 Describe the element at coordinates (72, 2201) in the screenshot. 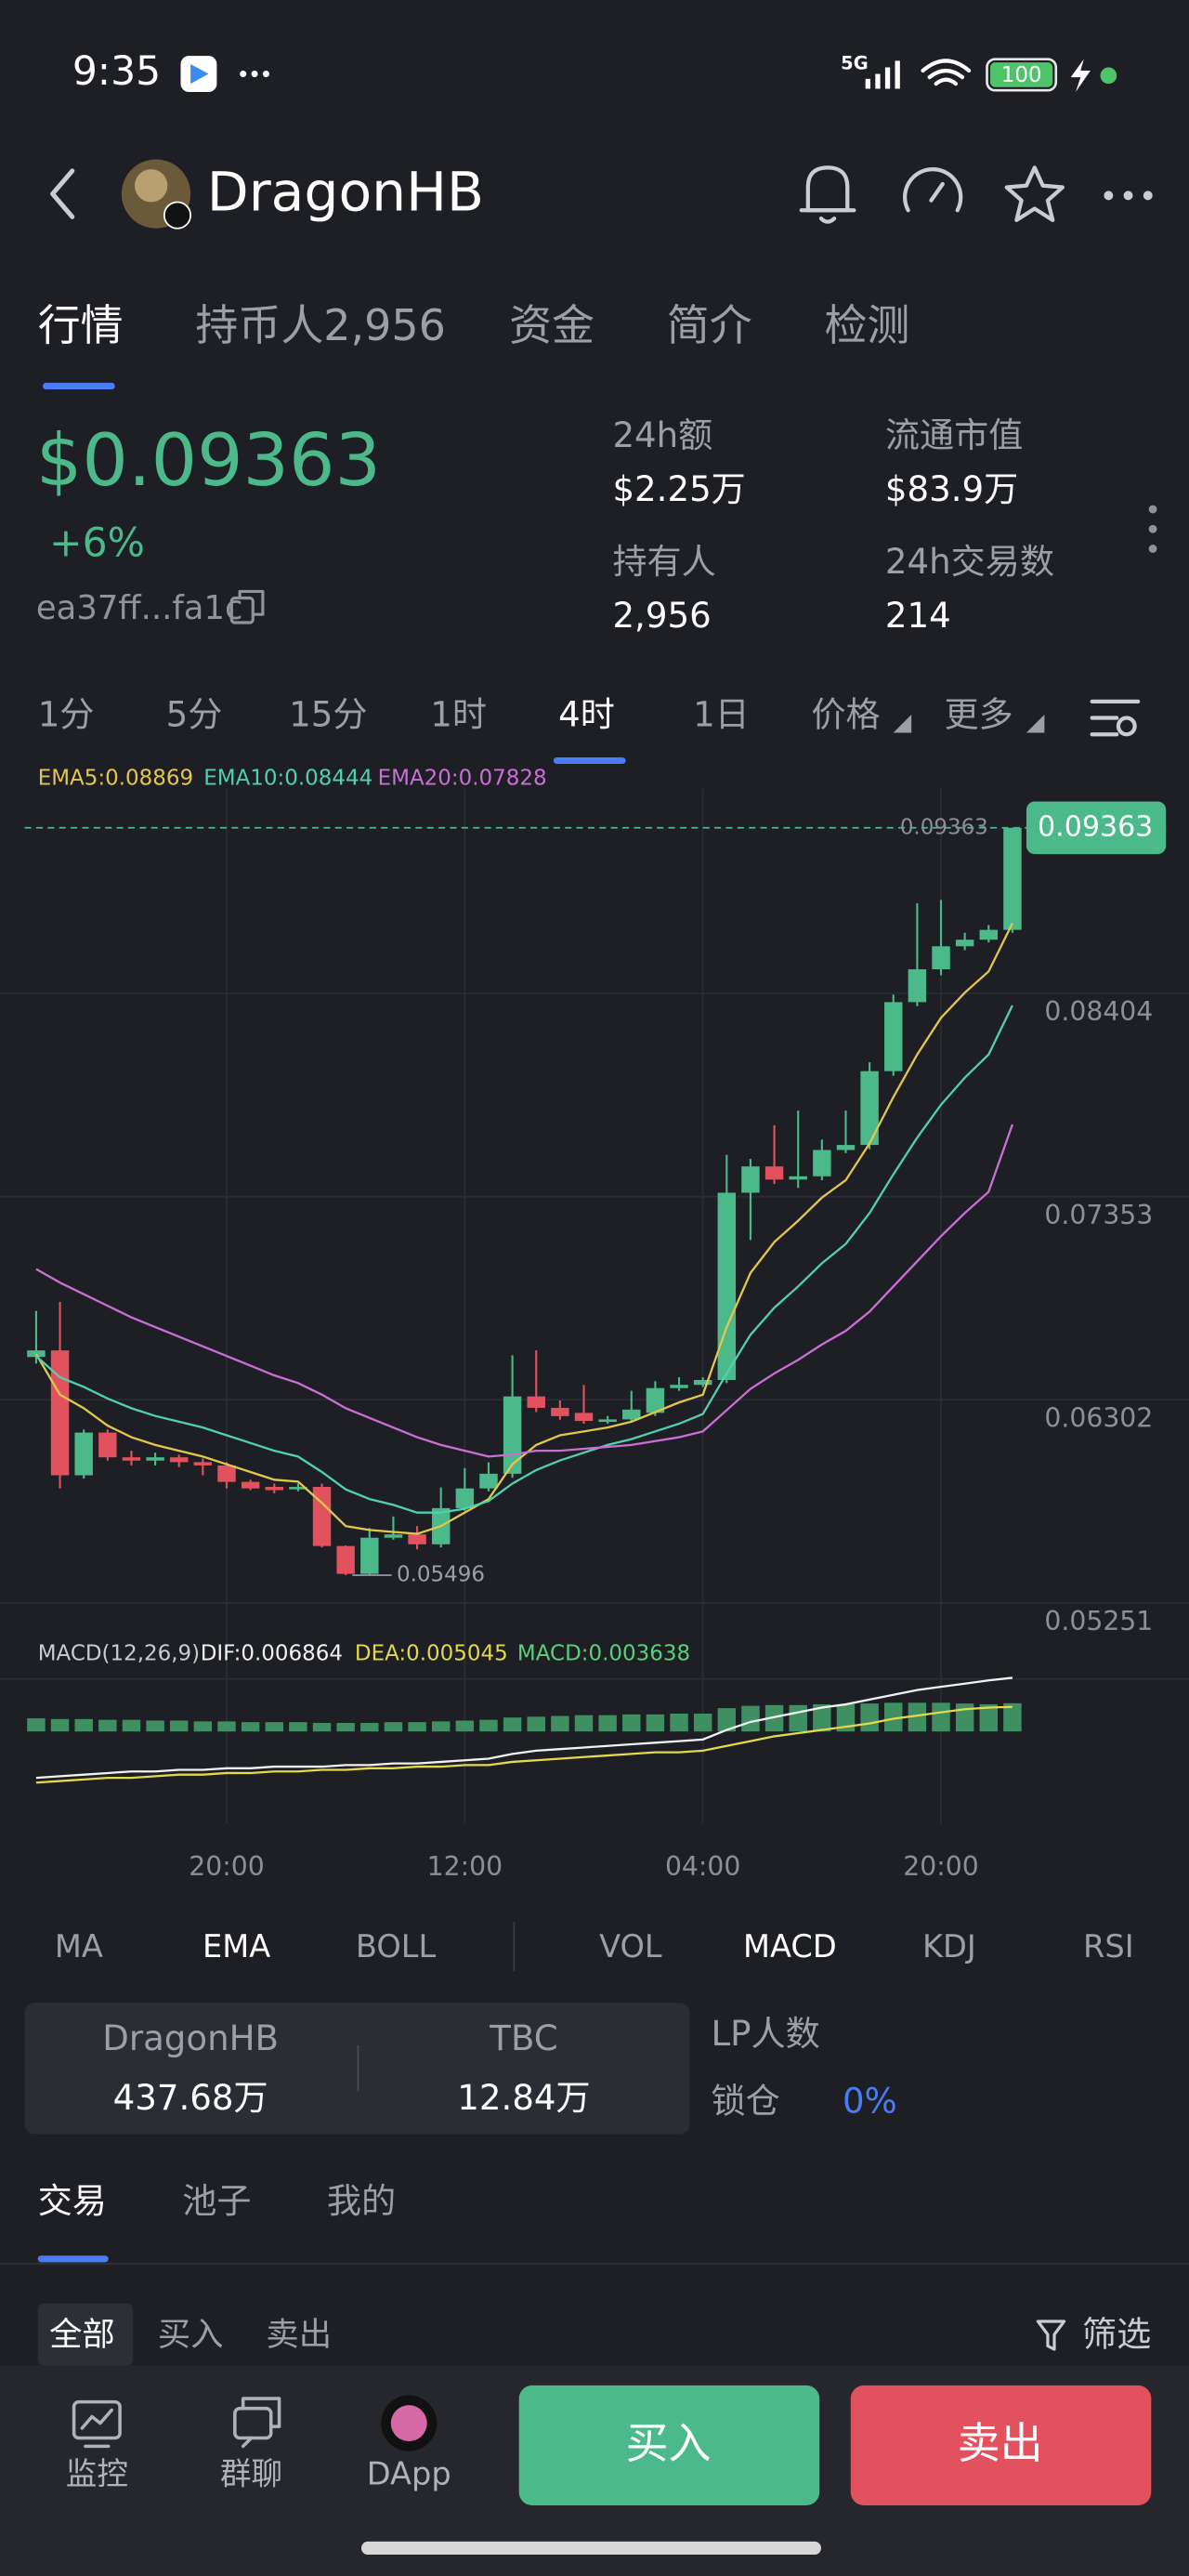

I see `trade-tab: 交易` at that location.